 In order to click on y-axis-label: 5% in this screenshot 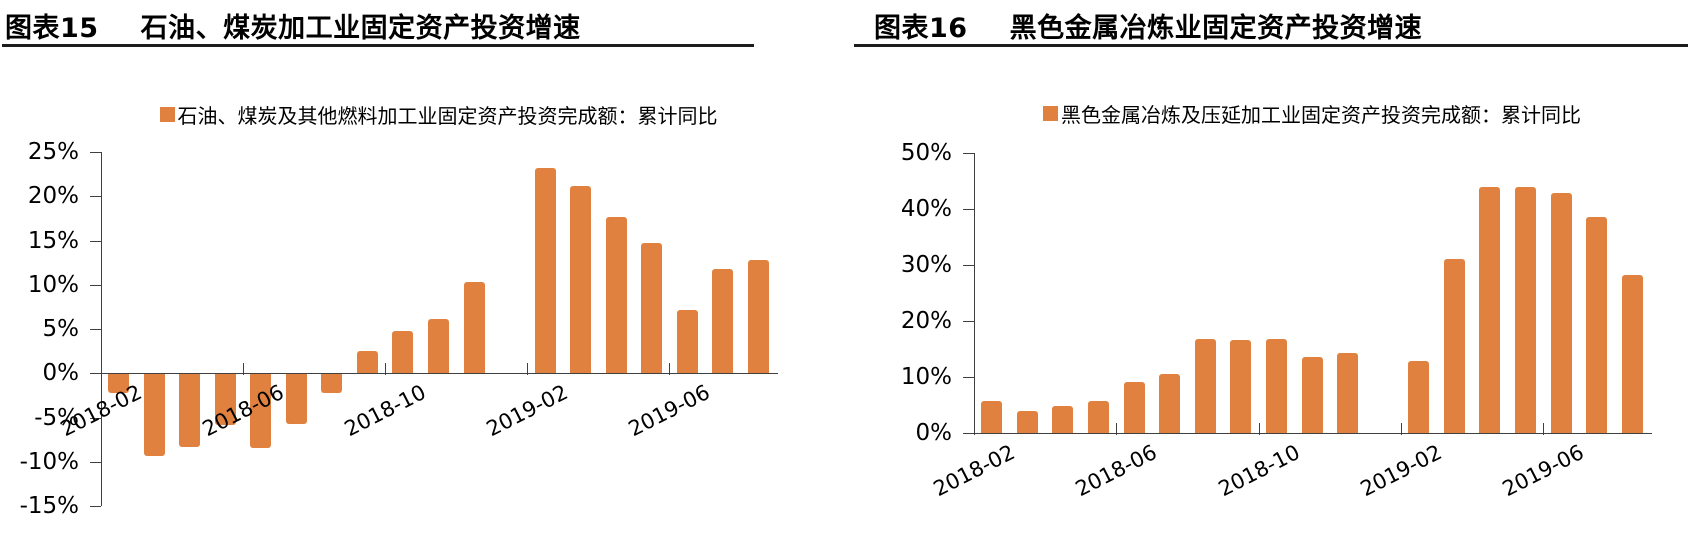, I will do `click(61, 329)`.